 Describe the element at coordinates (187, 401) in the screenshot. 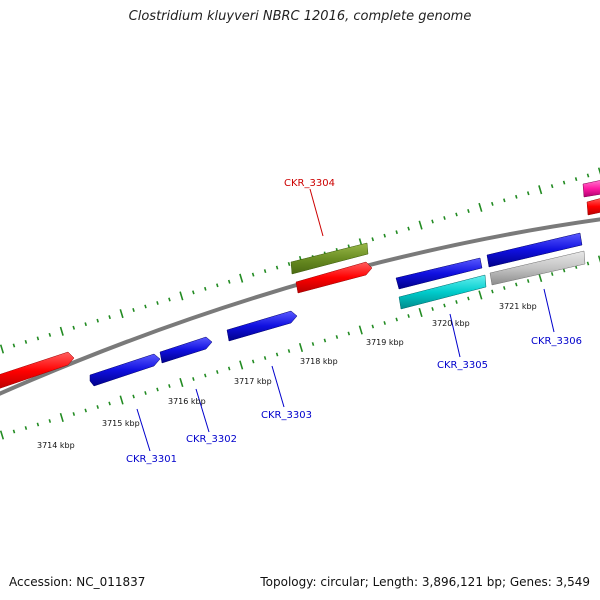

I see `kbp-label-3716: 3716 kbp` at that location.